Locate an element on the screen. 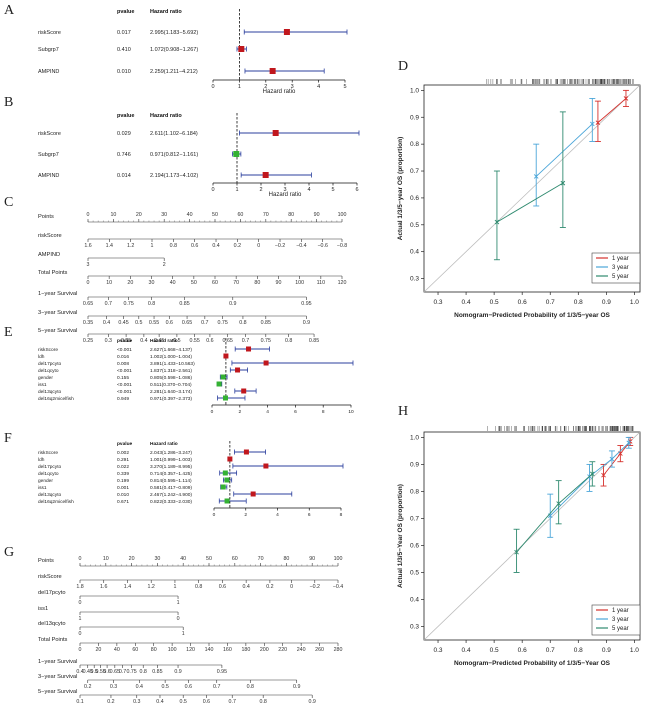  nomogram-tick-label: −0.2 is located at coordinates (315, 587).